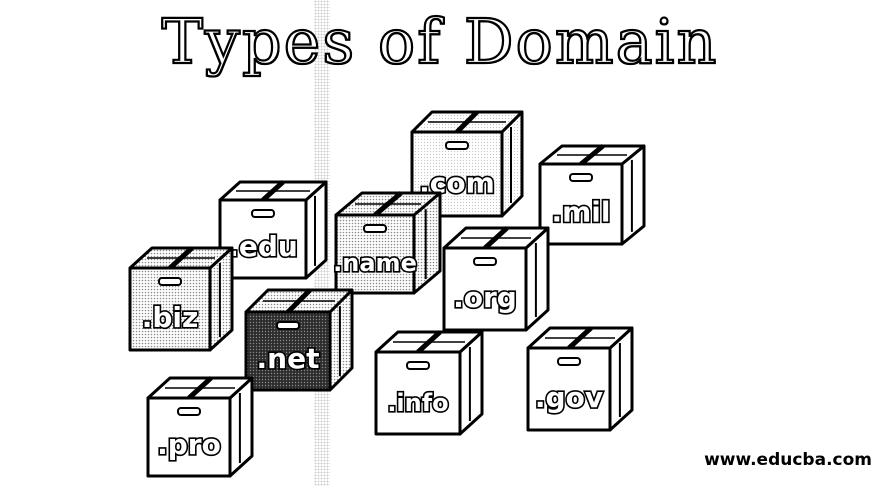 The width and height of the screenshot is (880, 486). Describe the element at coordinates (200, 427) in the screenshot. I see `domain-box-pro: .pro` at that location.